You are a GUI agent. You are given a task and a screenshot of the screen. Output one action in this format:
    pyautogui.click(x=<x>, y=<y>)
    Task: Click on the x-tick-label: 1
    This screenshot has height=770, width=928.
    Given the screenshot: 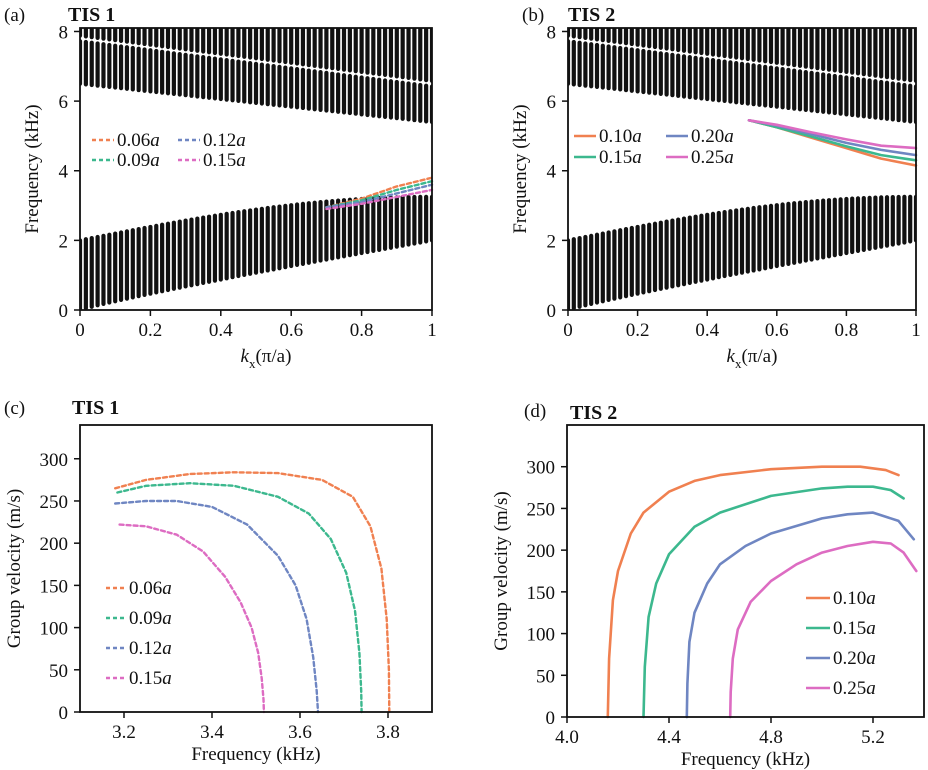 What is the action you would take?
    pyautogui.click(x=916, y=330)
    